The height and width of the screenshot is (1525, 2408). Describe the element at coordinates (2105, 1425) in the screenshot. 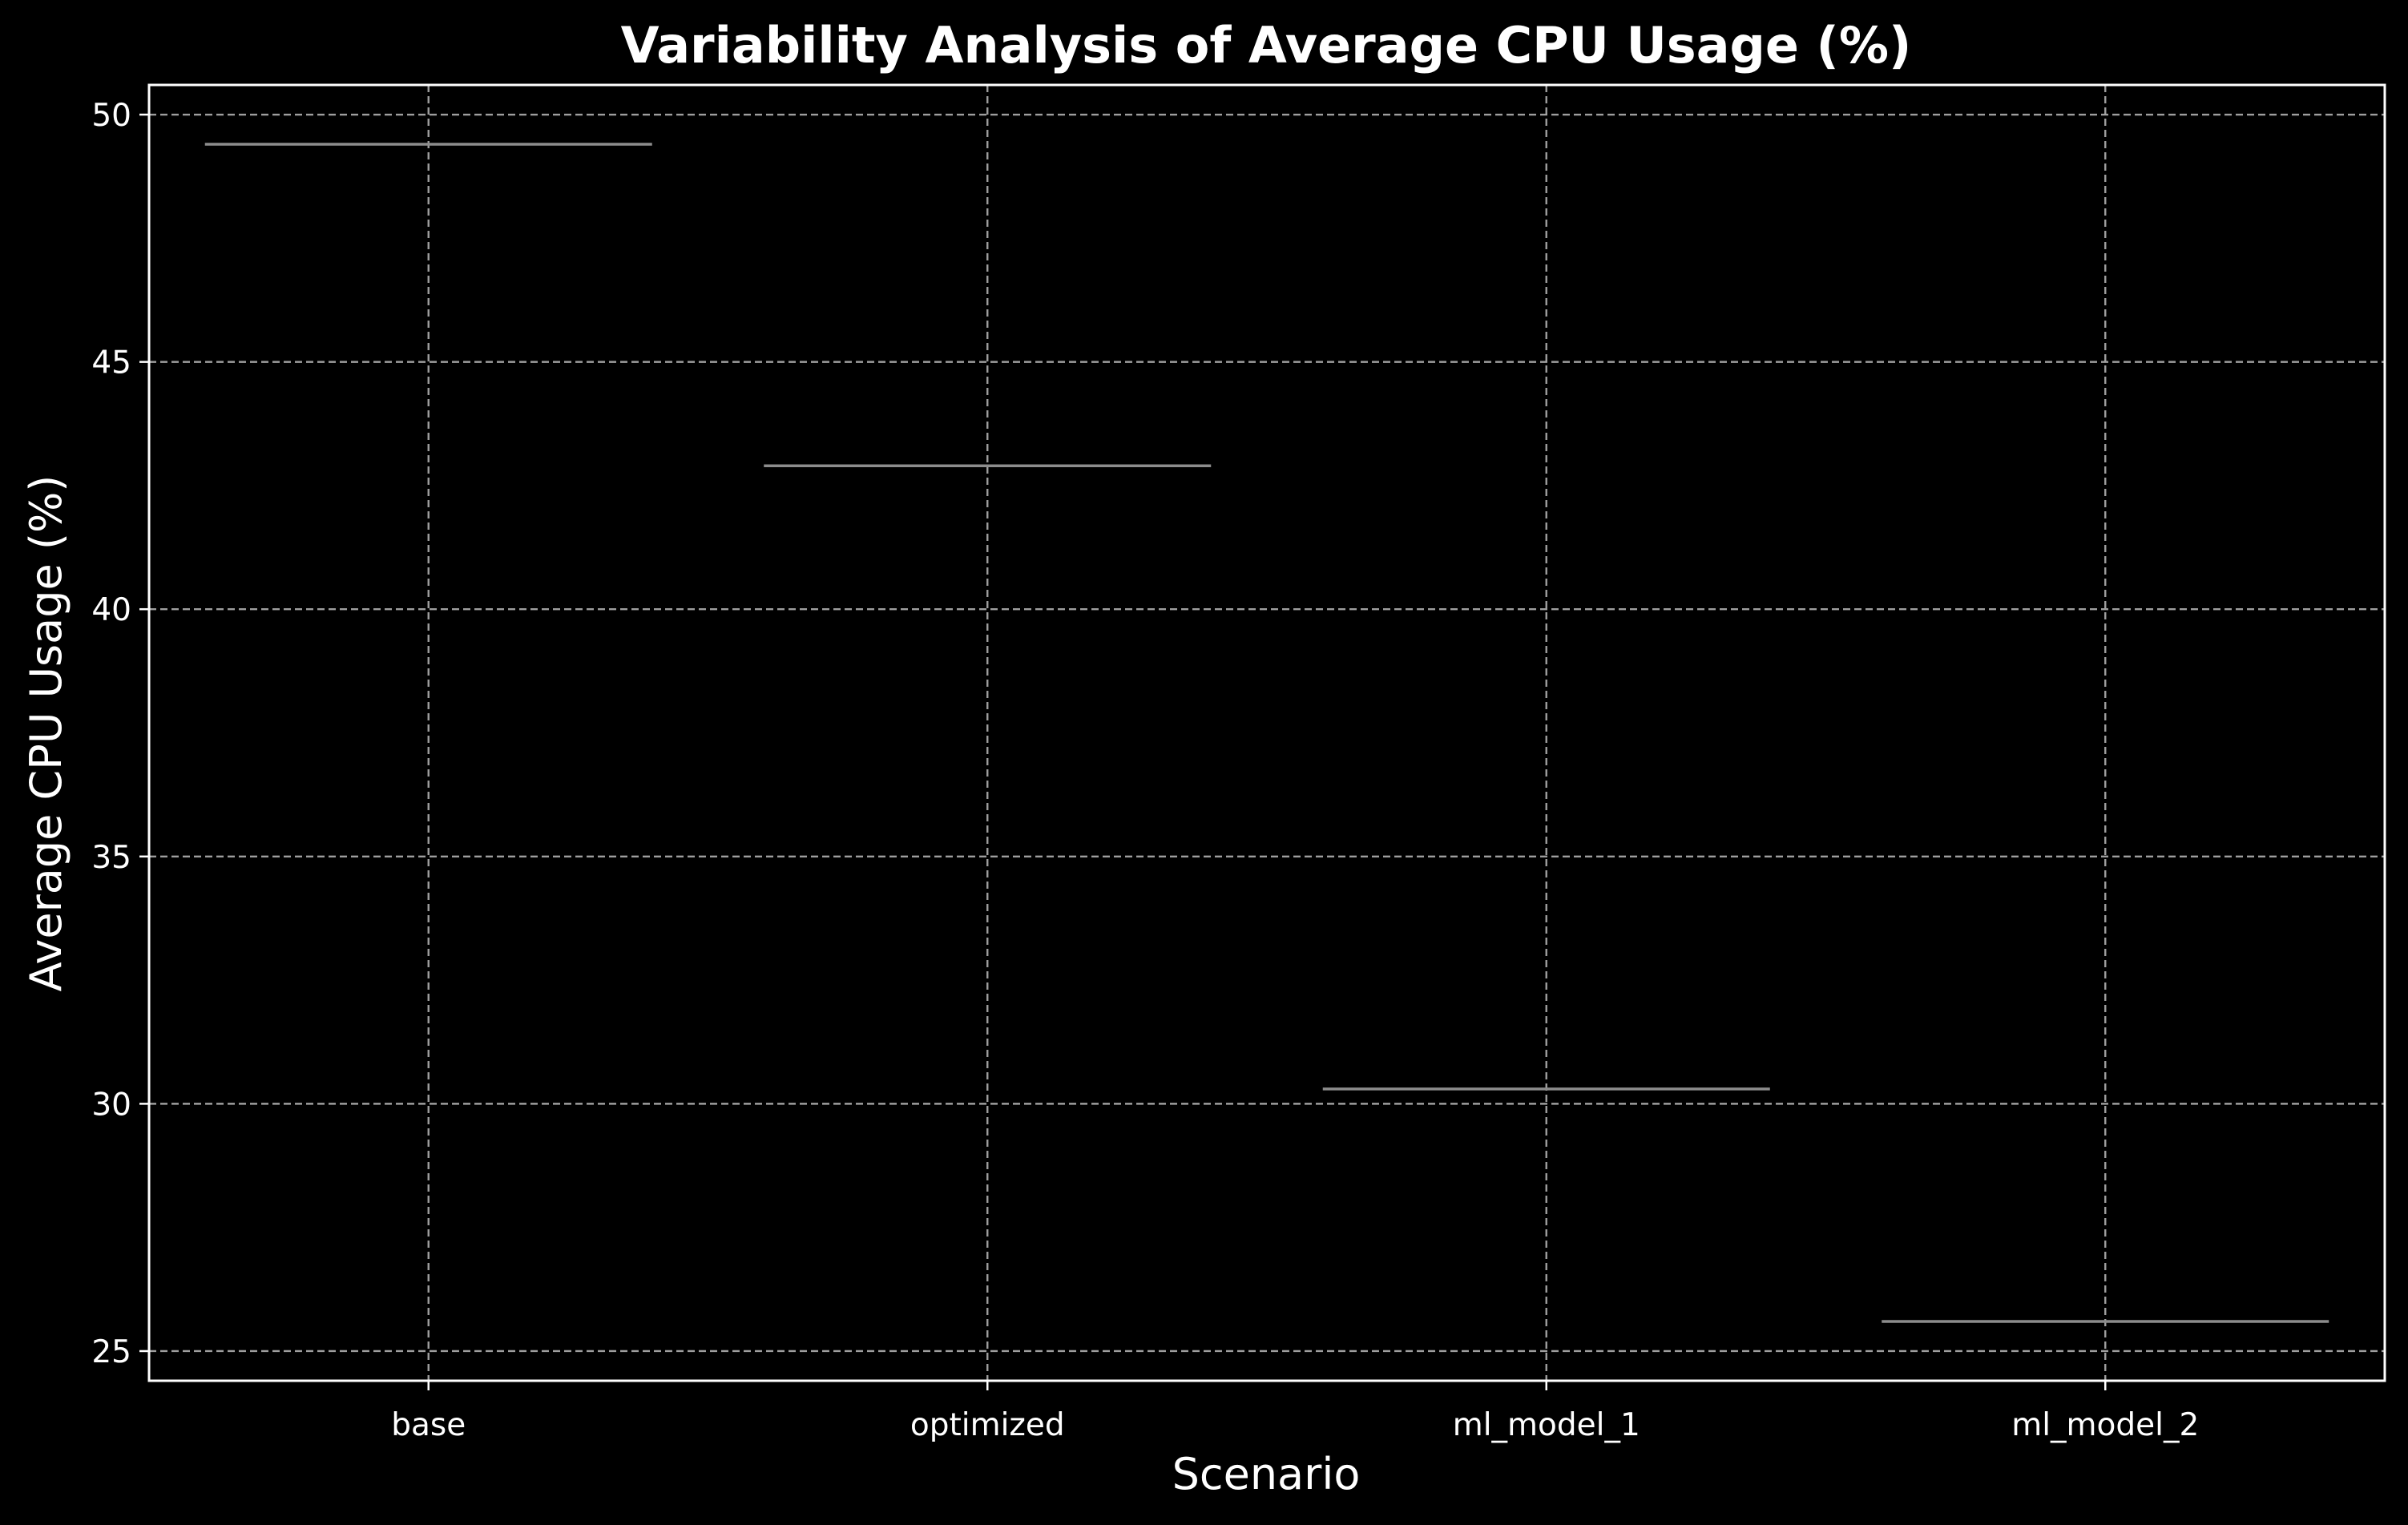

I see `x-tick-label: ml_model_2` at that location.